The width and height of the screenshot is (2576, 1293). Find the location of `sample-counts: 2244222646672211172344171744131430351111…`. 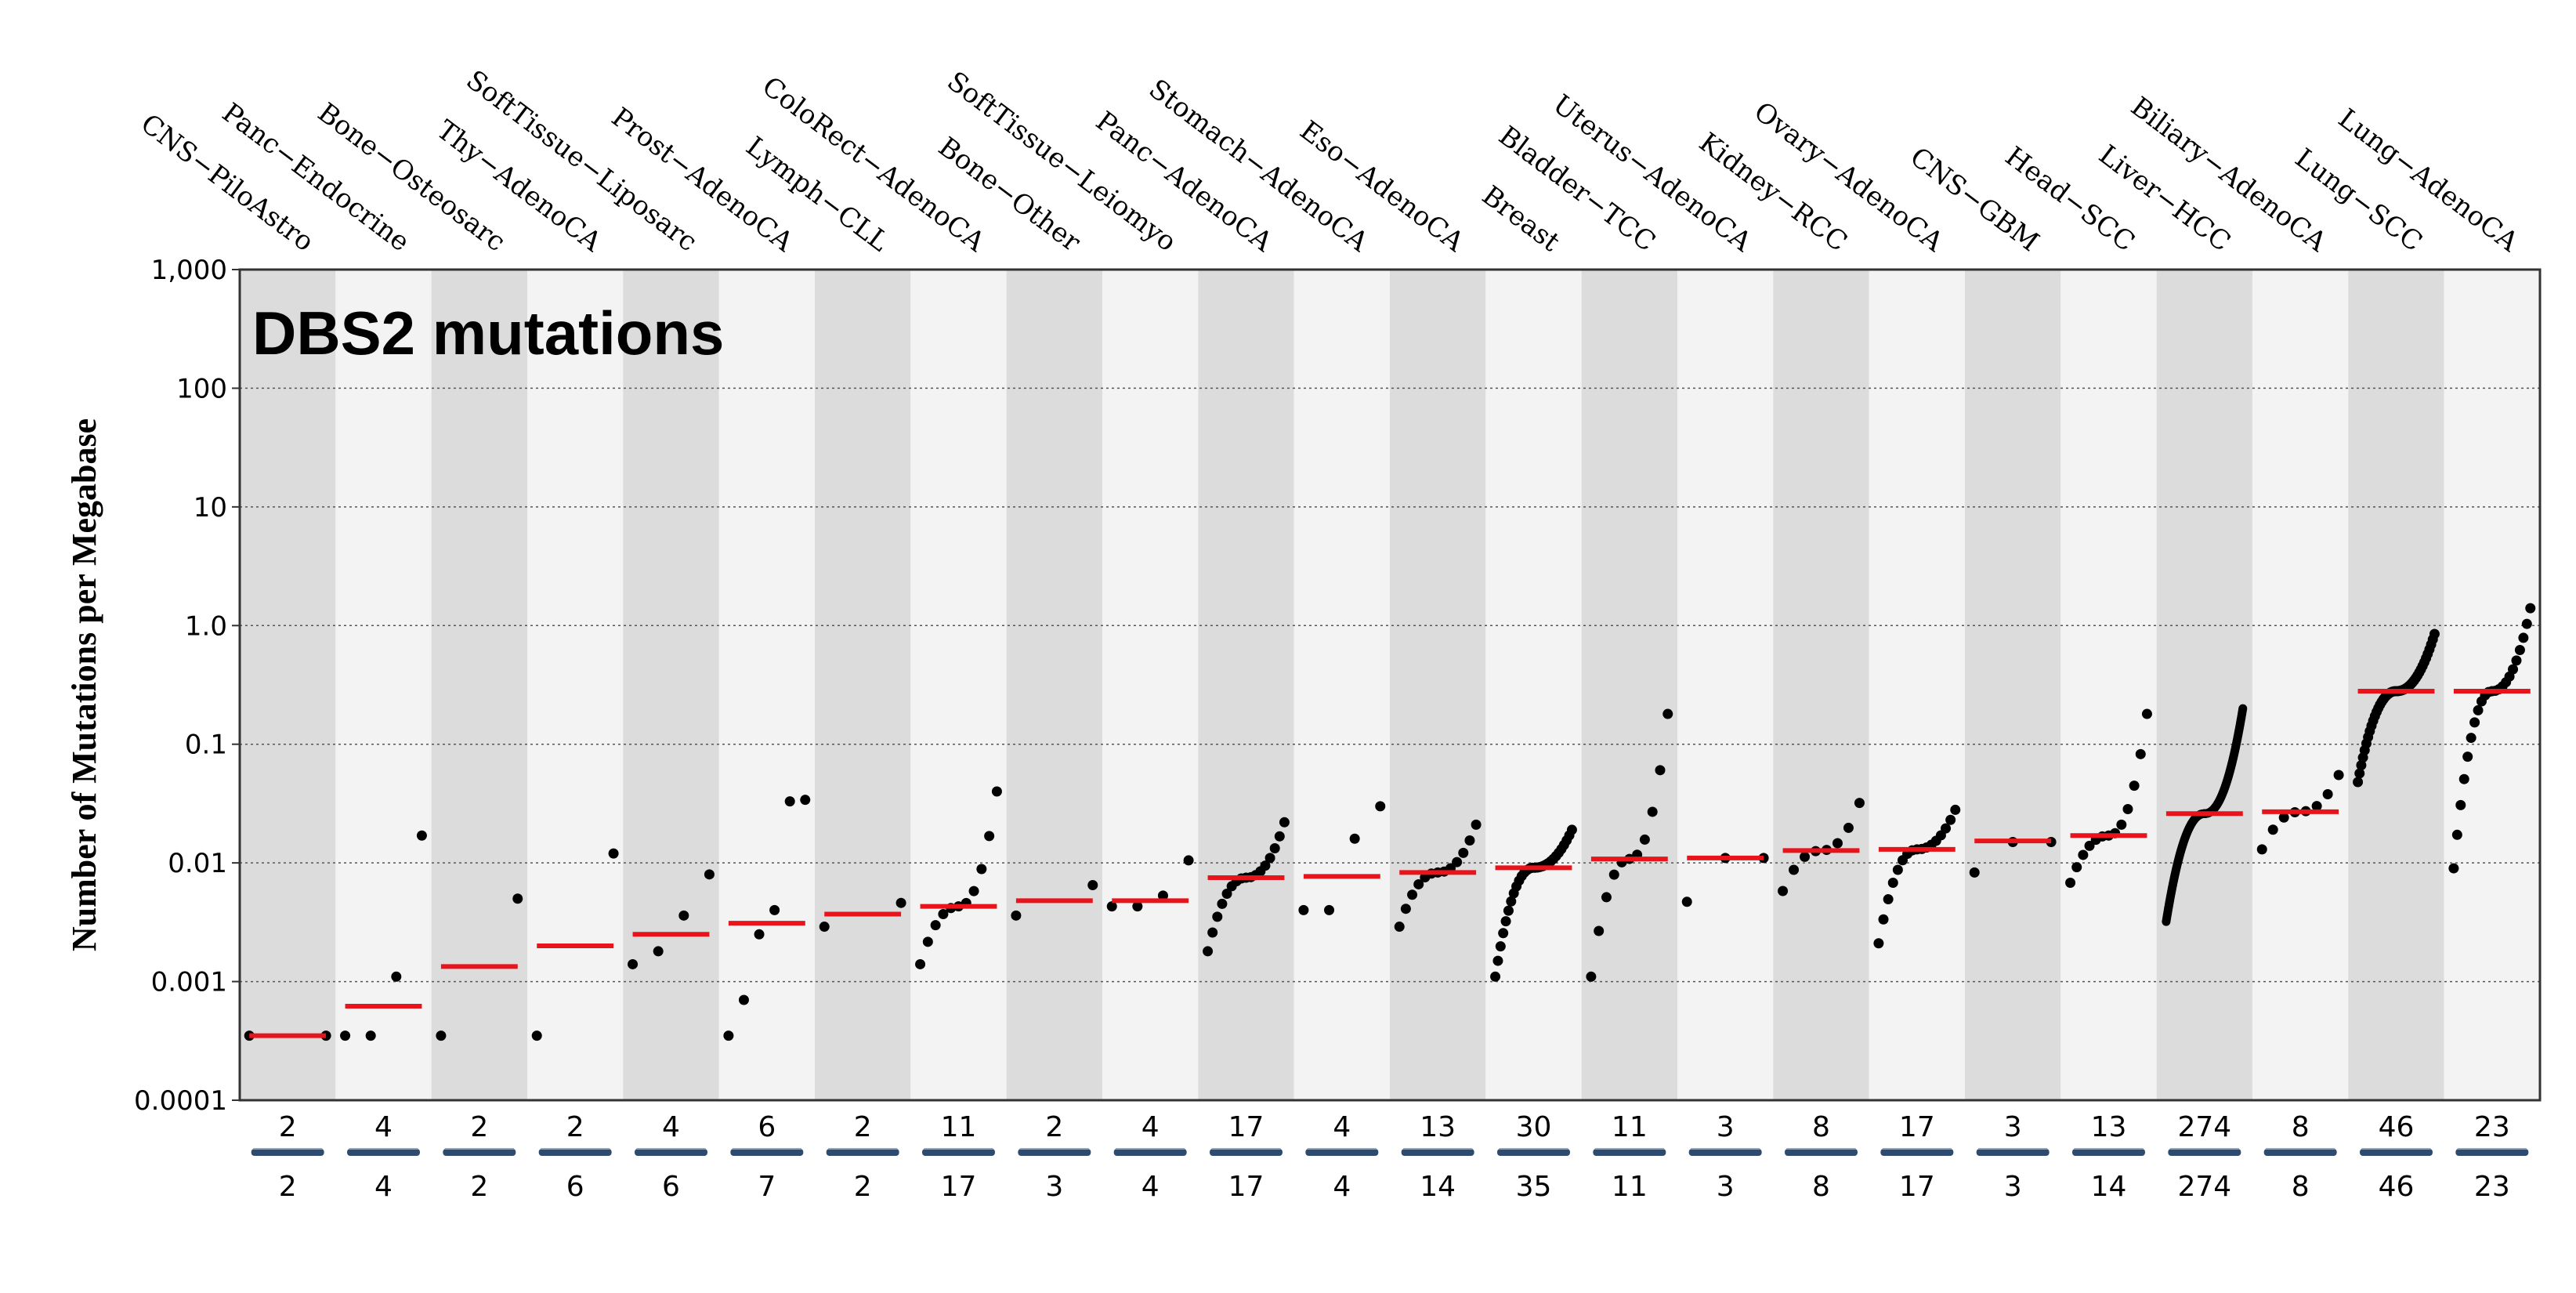

sample-counts: 2244222646672211172344171744131430351111… is located at coordinates (1390, 1157).